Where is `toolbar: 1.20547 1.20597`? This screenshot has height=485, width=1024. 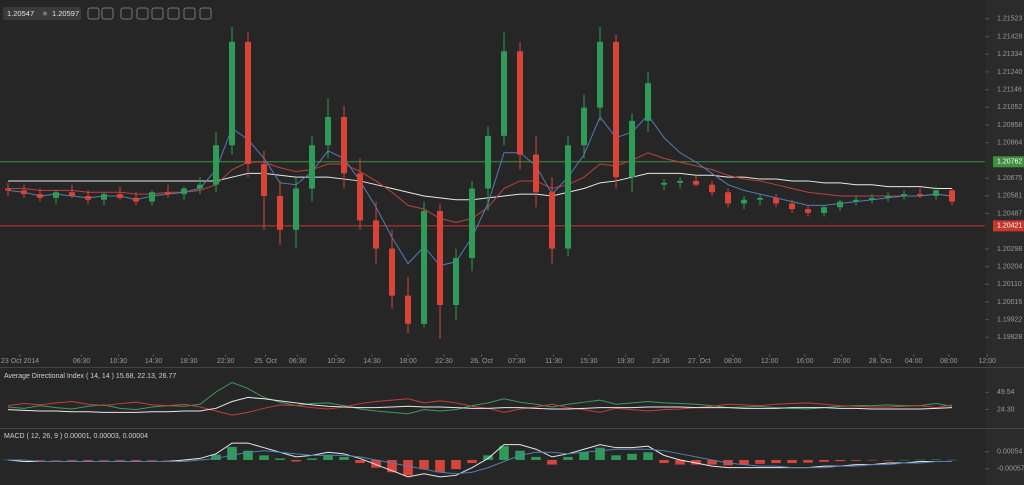
toolbar: 1.20547 1.20597 is located at coordinates (107, 13).